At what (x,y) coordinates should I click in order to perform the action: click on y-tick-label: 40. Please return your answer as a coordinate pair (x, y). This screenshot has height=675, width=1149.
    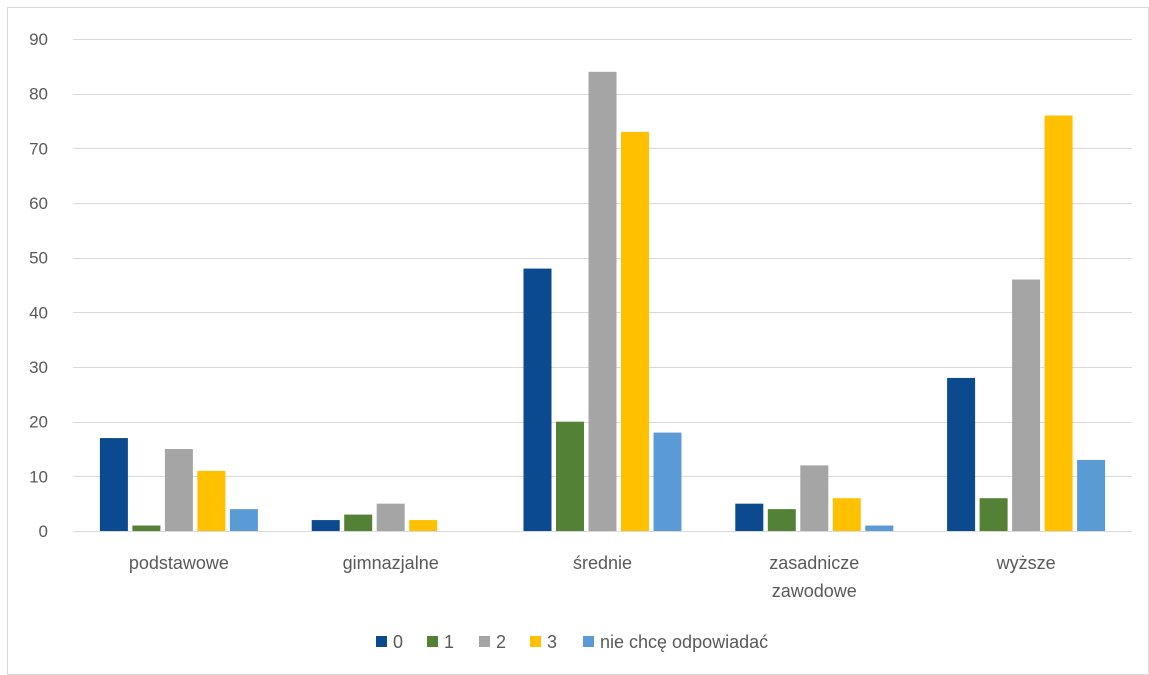
    Looking at the image, I should click on (38, 312).